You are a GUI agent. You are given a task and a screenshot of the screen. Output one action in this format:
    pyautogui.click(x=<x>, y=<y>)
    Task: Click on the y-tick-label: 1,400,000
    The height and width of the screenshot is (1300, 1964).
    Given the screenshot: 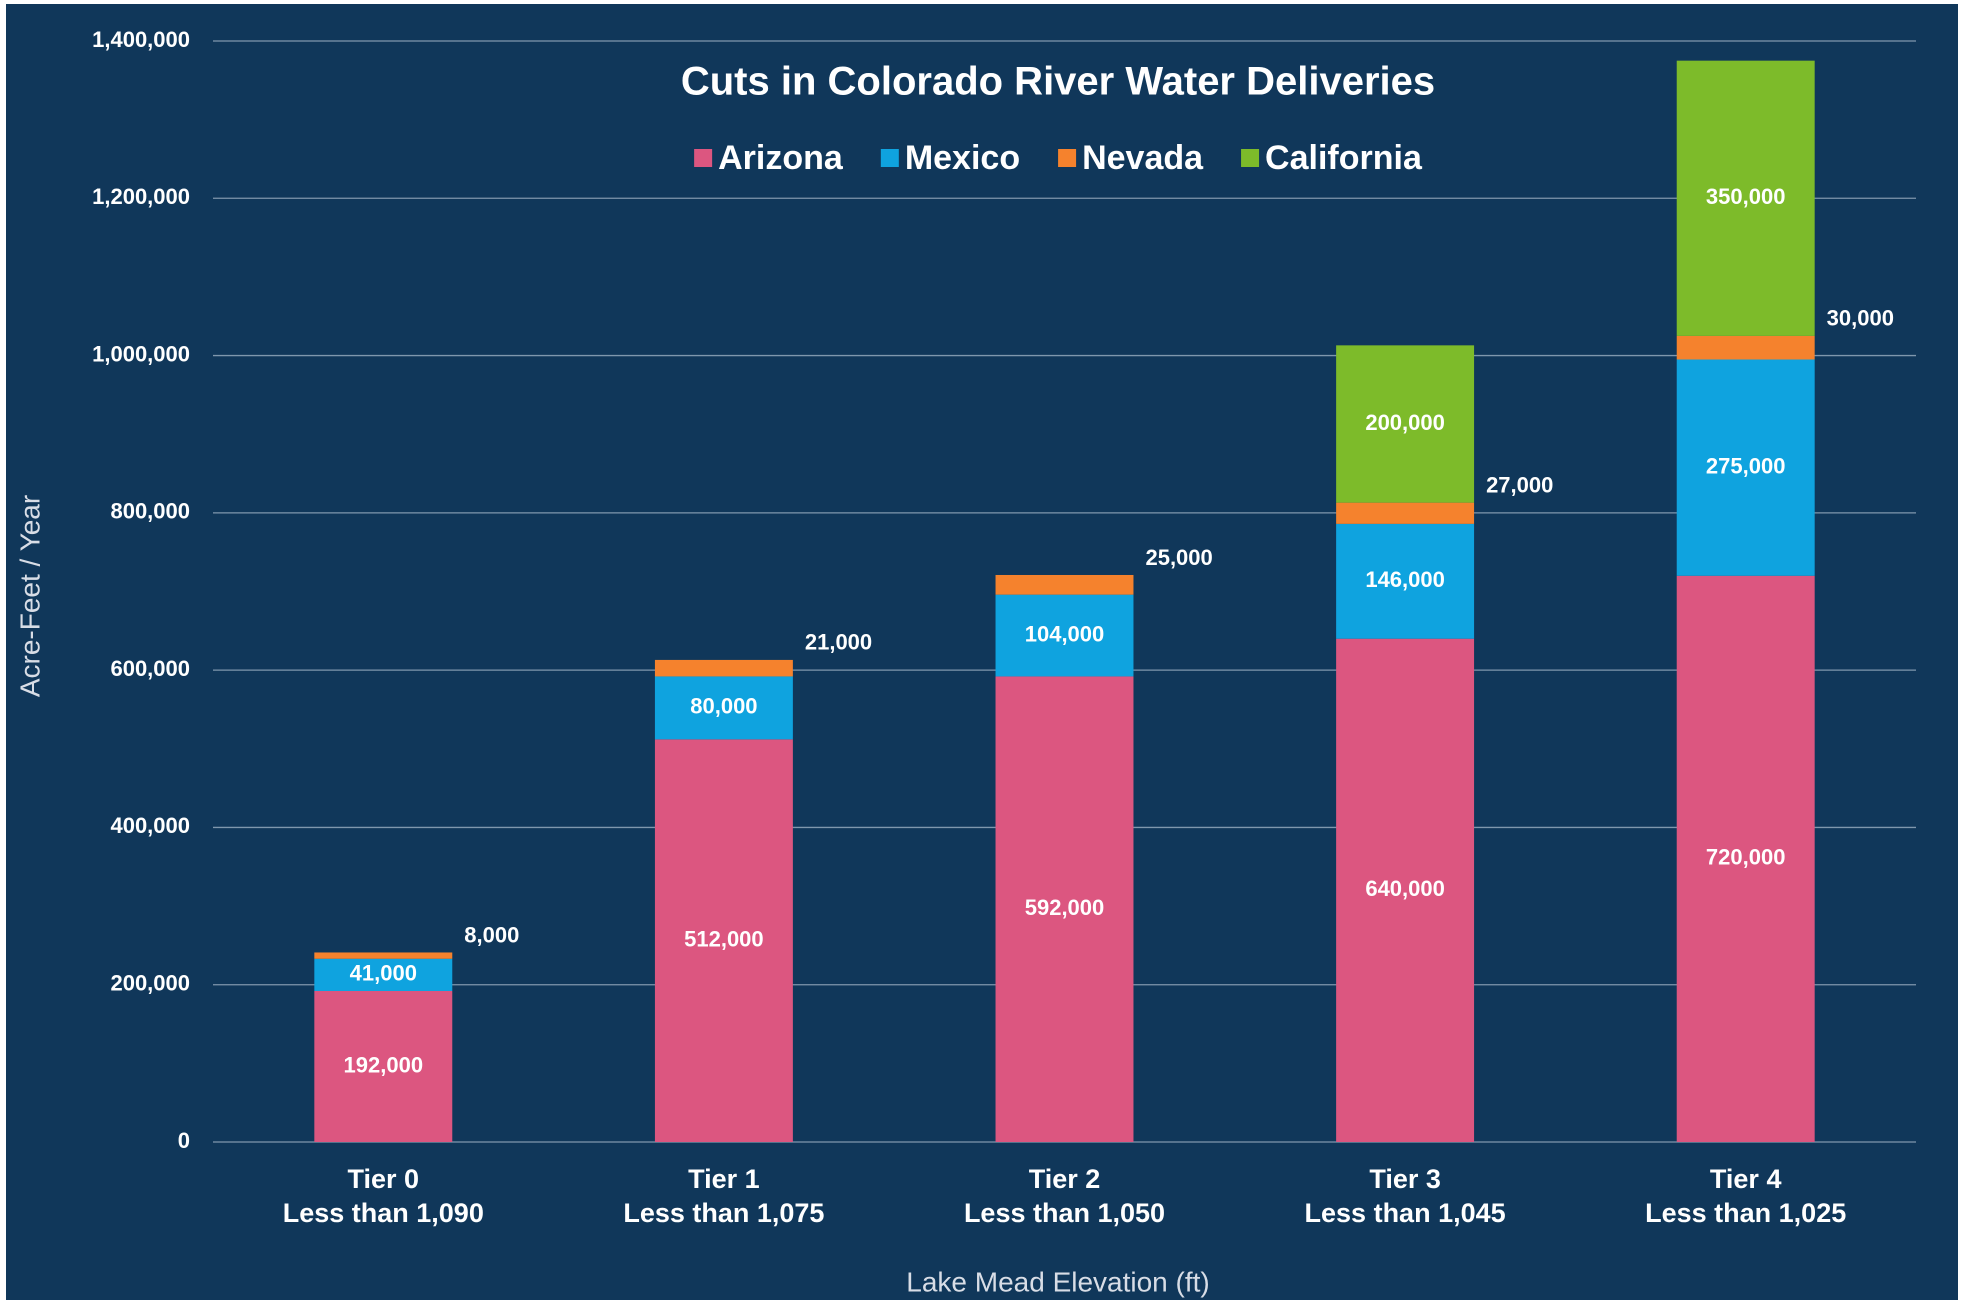 What is the action you would take?
    pyautogui.click(x=141, y=39)
    